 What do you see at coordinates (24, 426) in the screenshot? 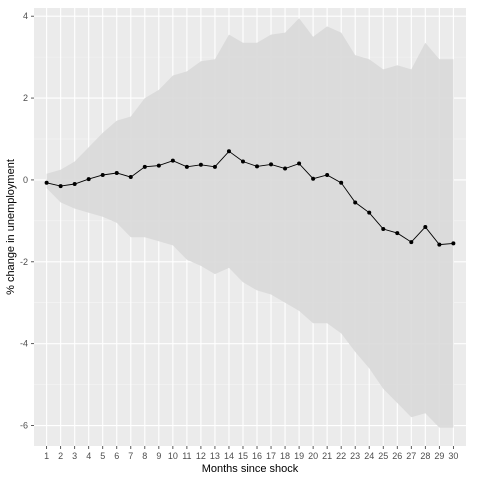
I see `y-tick-label: -6` at bounding box center [24, 426].